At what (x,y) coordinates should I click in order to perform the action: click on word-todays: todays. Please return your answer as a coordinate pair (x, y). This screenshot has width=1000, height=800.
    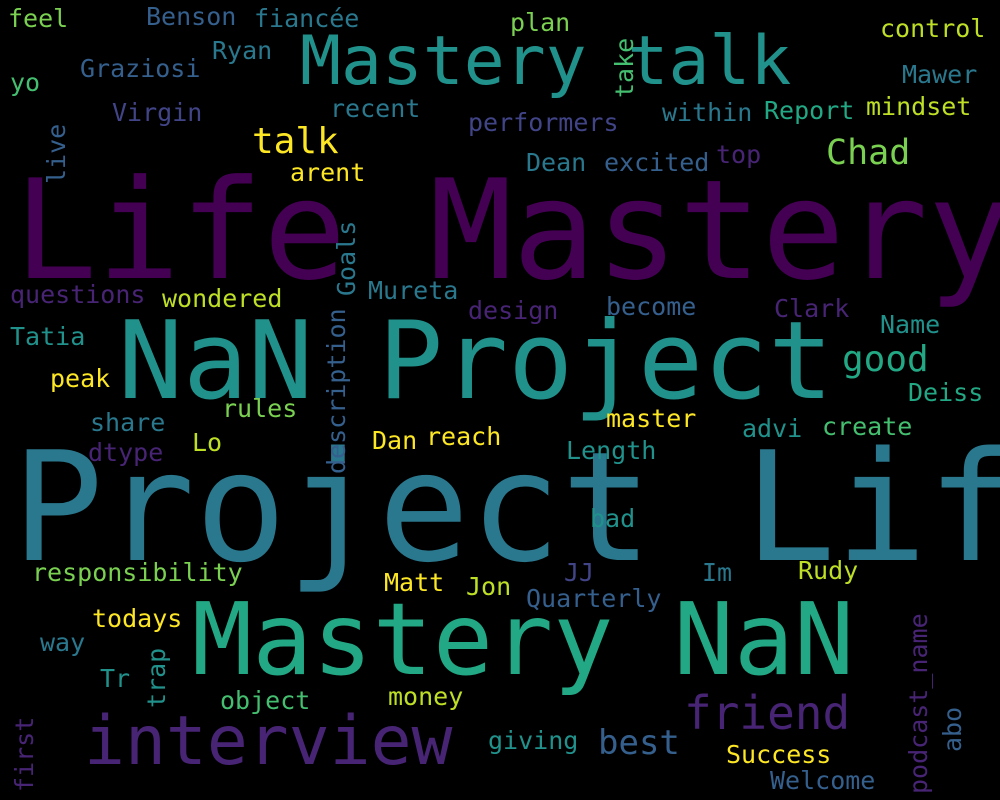
    Looking at the image, I should click on (137, 618).